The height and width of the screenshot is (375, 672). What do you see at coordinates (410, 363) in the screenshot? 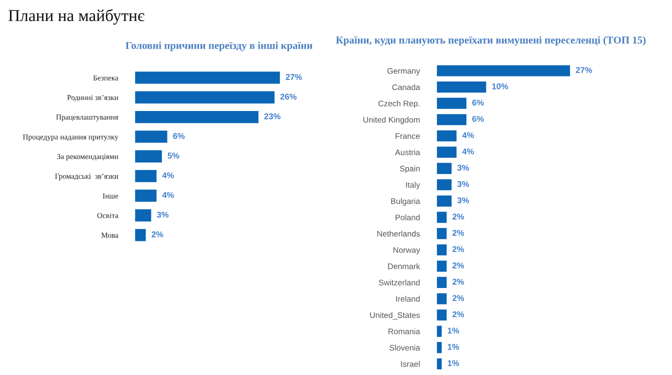
I see `y-tick-label: Israel` at bounding box center [410, 363].